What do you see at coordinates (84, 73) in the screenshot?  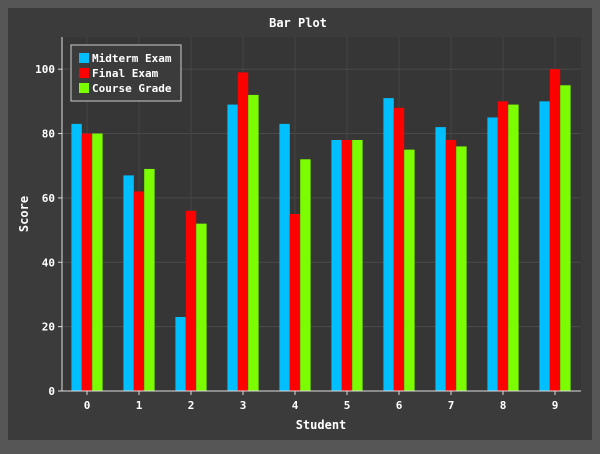 I see `legend-swatch-final` at bounding box center [84, 73].